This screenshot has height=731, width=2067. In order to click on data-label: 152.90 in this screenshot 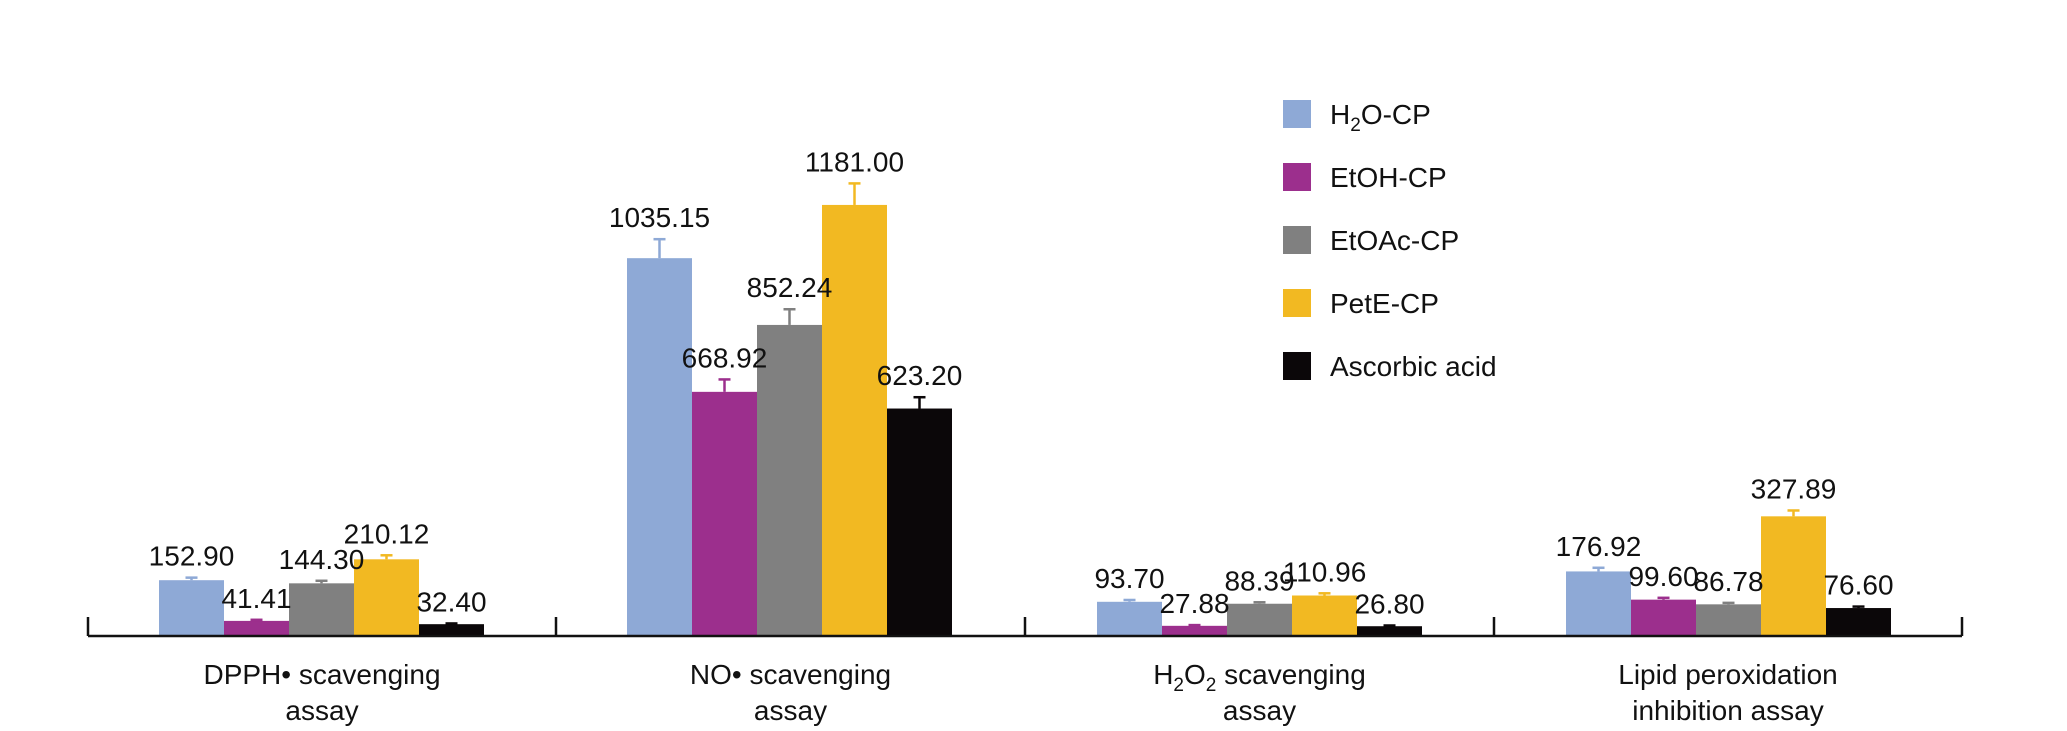, I will do `click(192, 556)`.